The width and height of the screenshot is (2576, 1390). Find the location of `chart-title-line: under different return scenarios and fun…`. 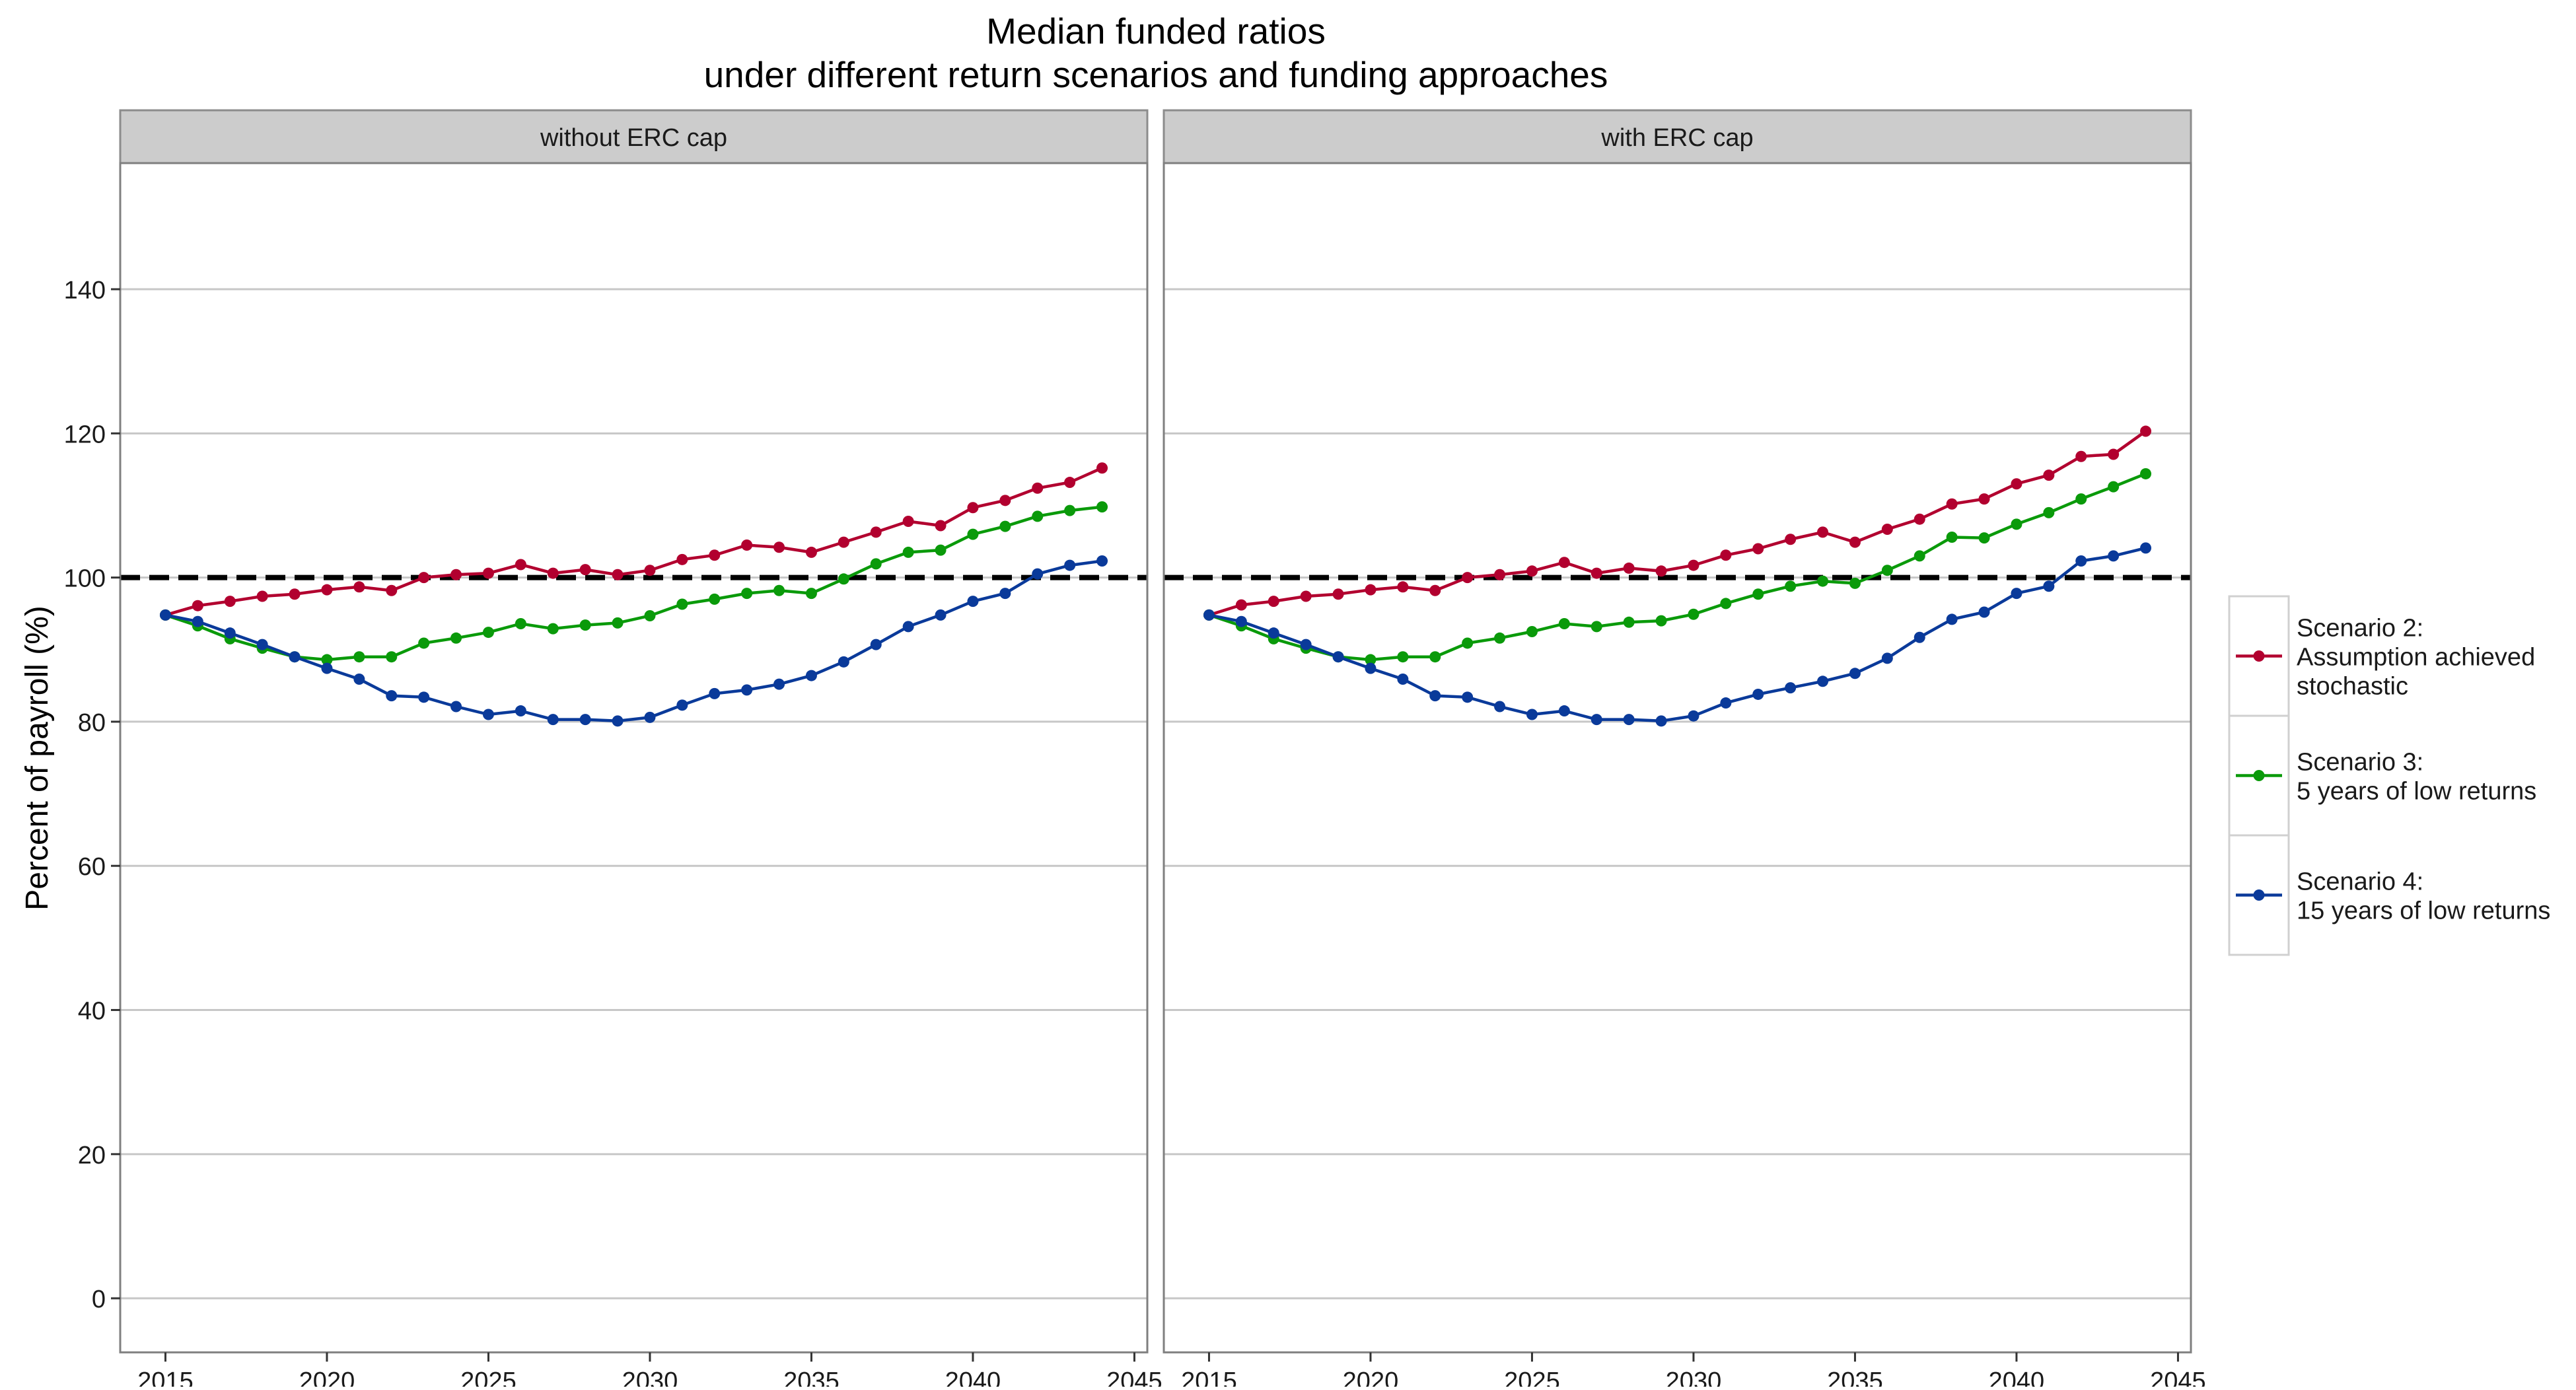

chart-title-line: under different return scenarios and fun… is located at coordinates (1156, 74).